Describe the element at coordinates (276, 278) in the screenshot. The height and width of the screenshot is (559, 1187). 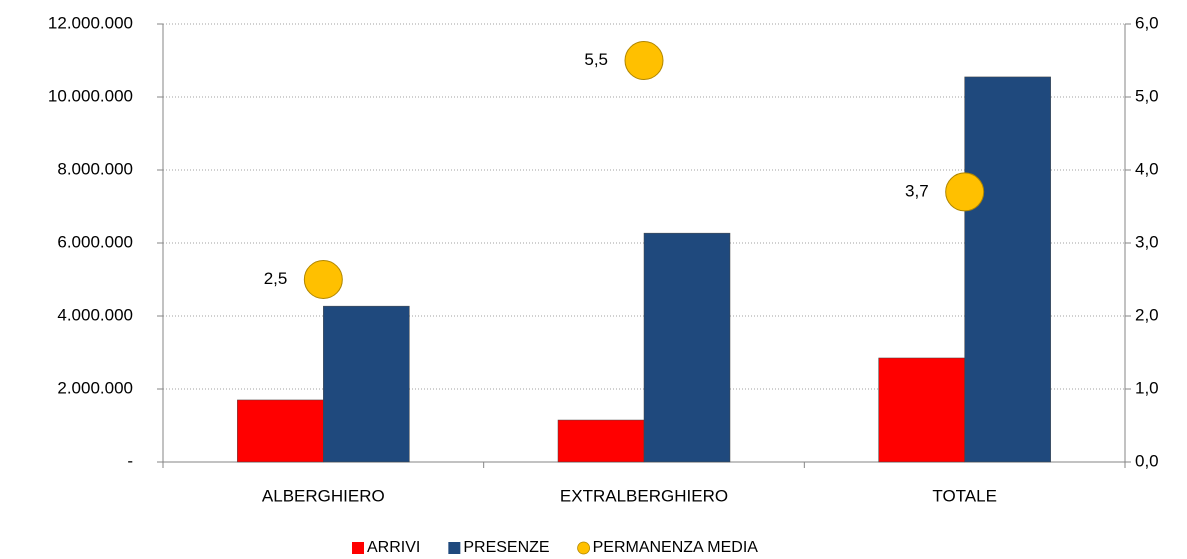
I see `data-label: 2,5` at that location.